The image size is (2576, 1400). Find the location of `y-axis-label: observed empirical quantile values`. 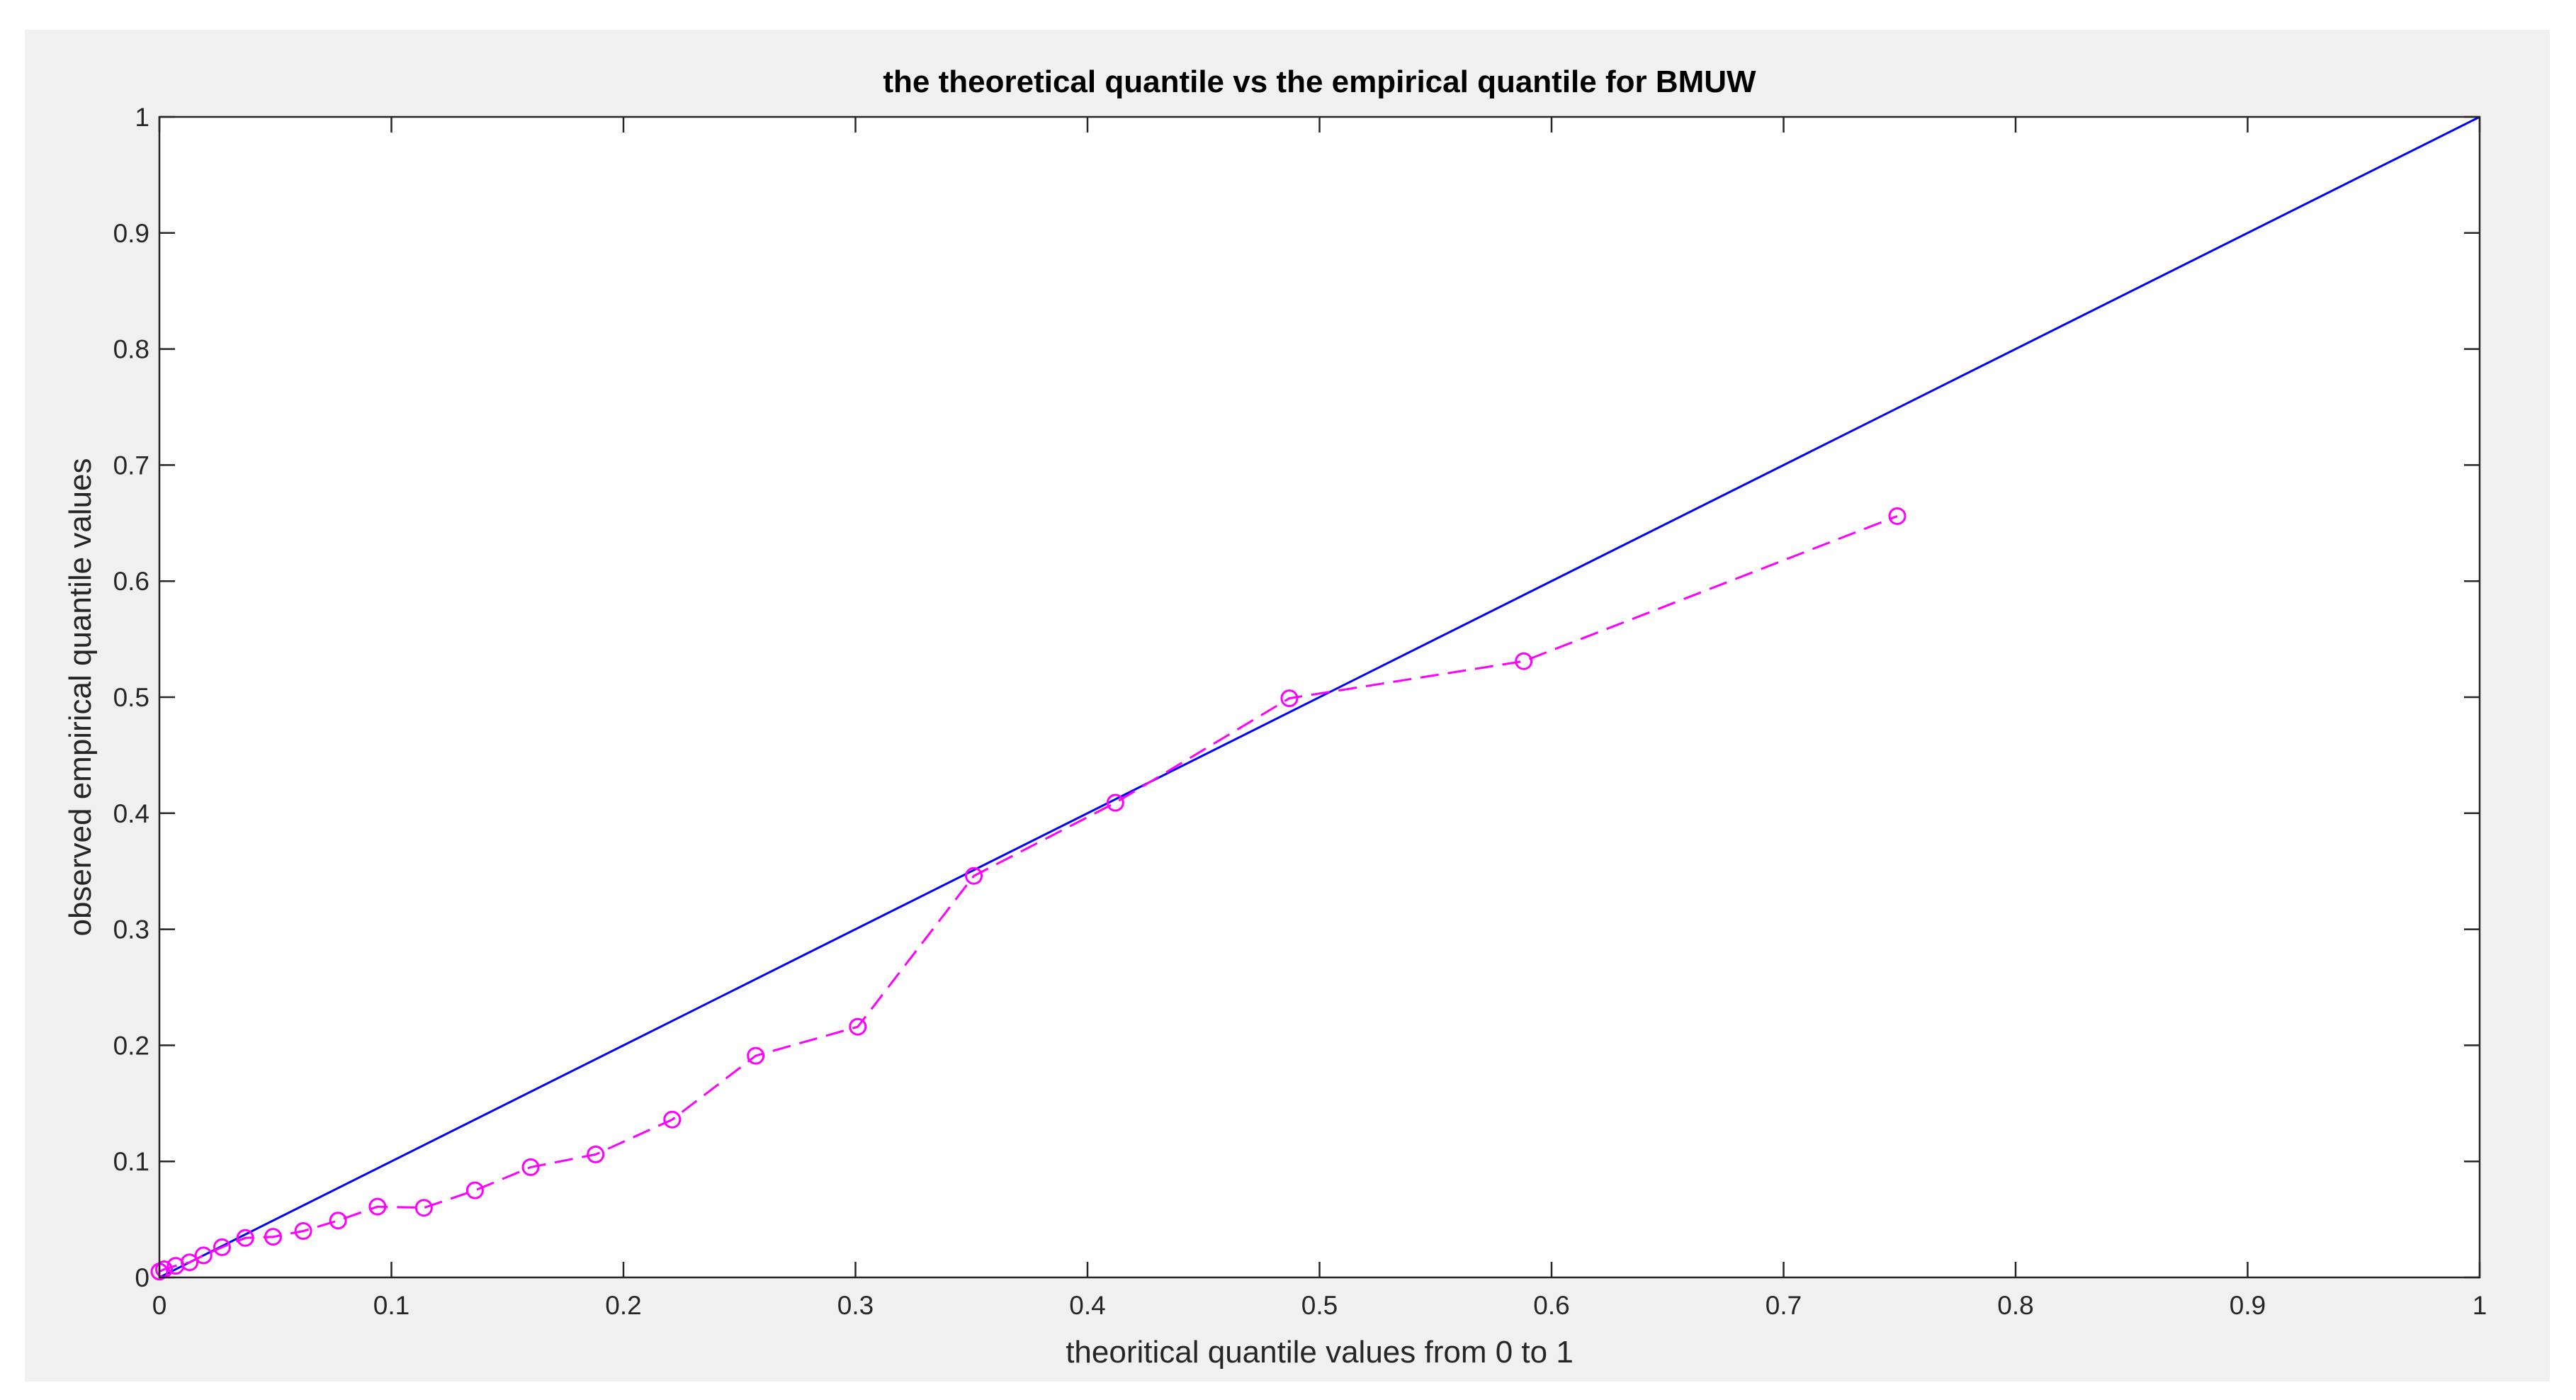

y-axis-label: observed empirical quantile values is located at coordinates (80, 697).